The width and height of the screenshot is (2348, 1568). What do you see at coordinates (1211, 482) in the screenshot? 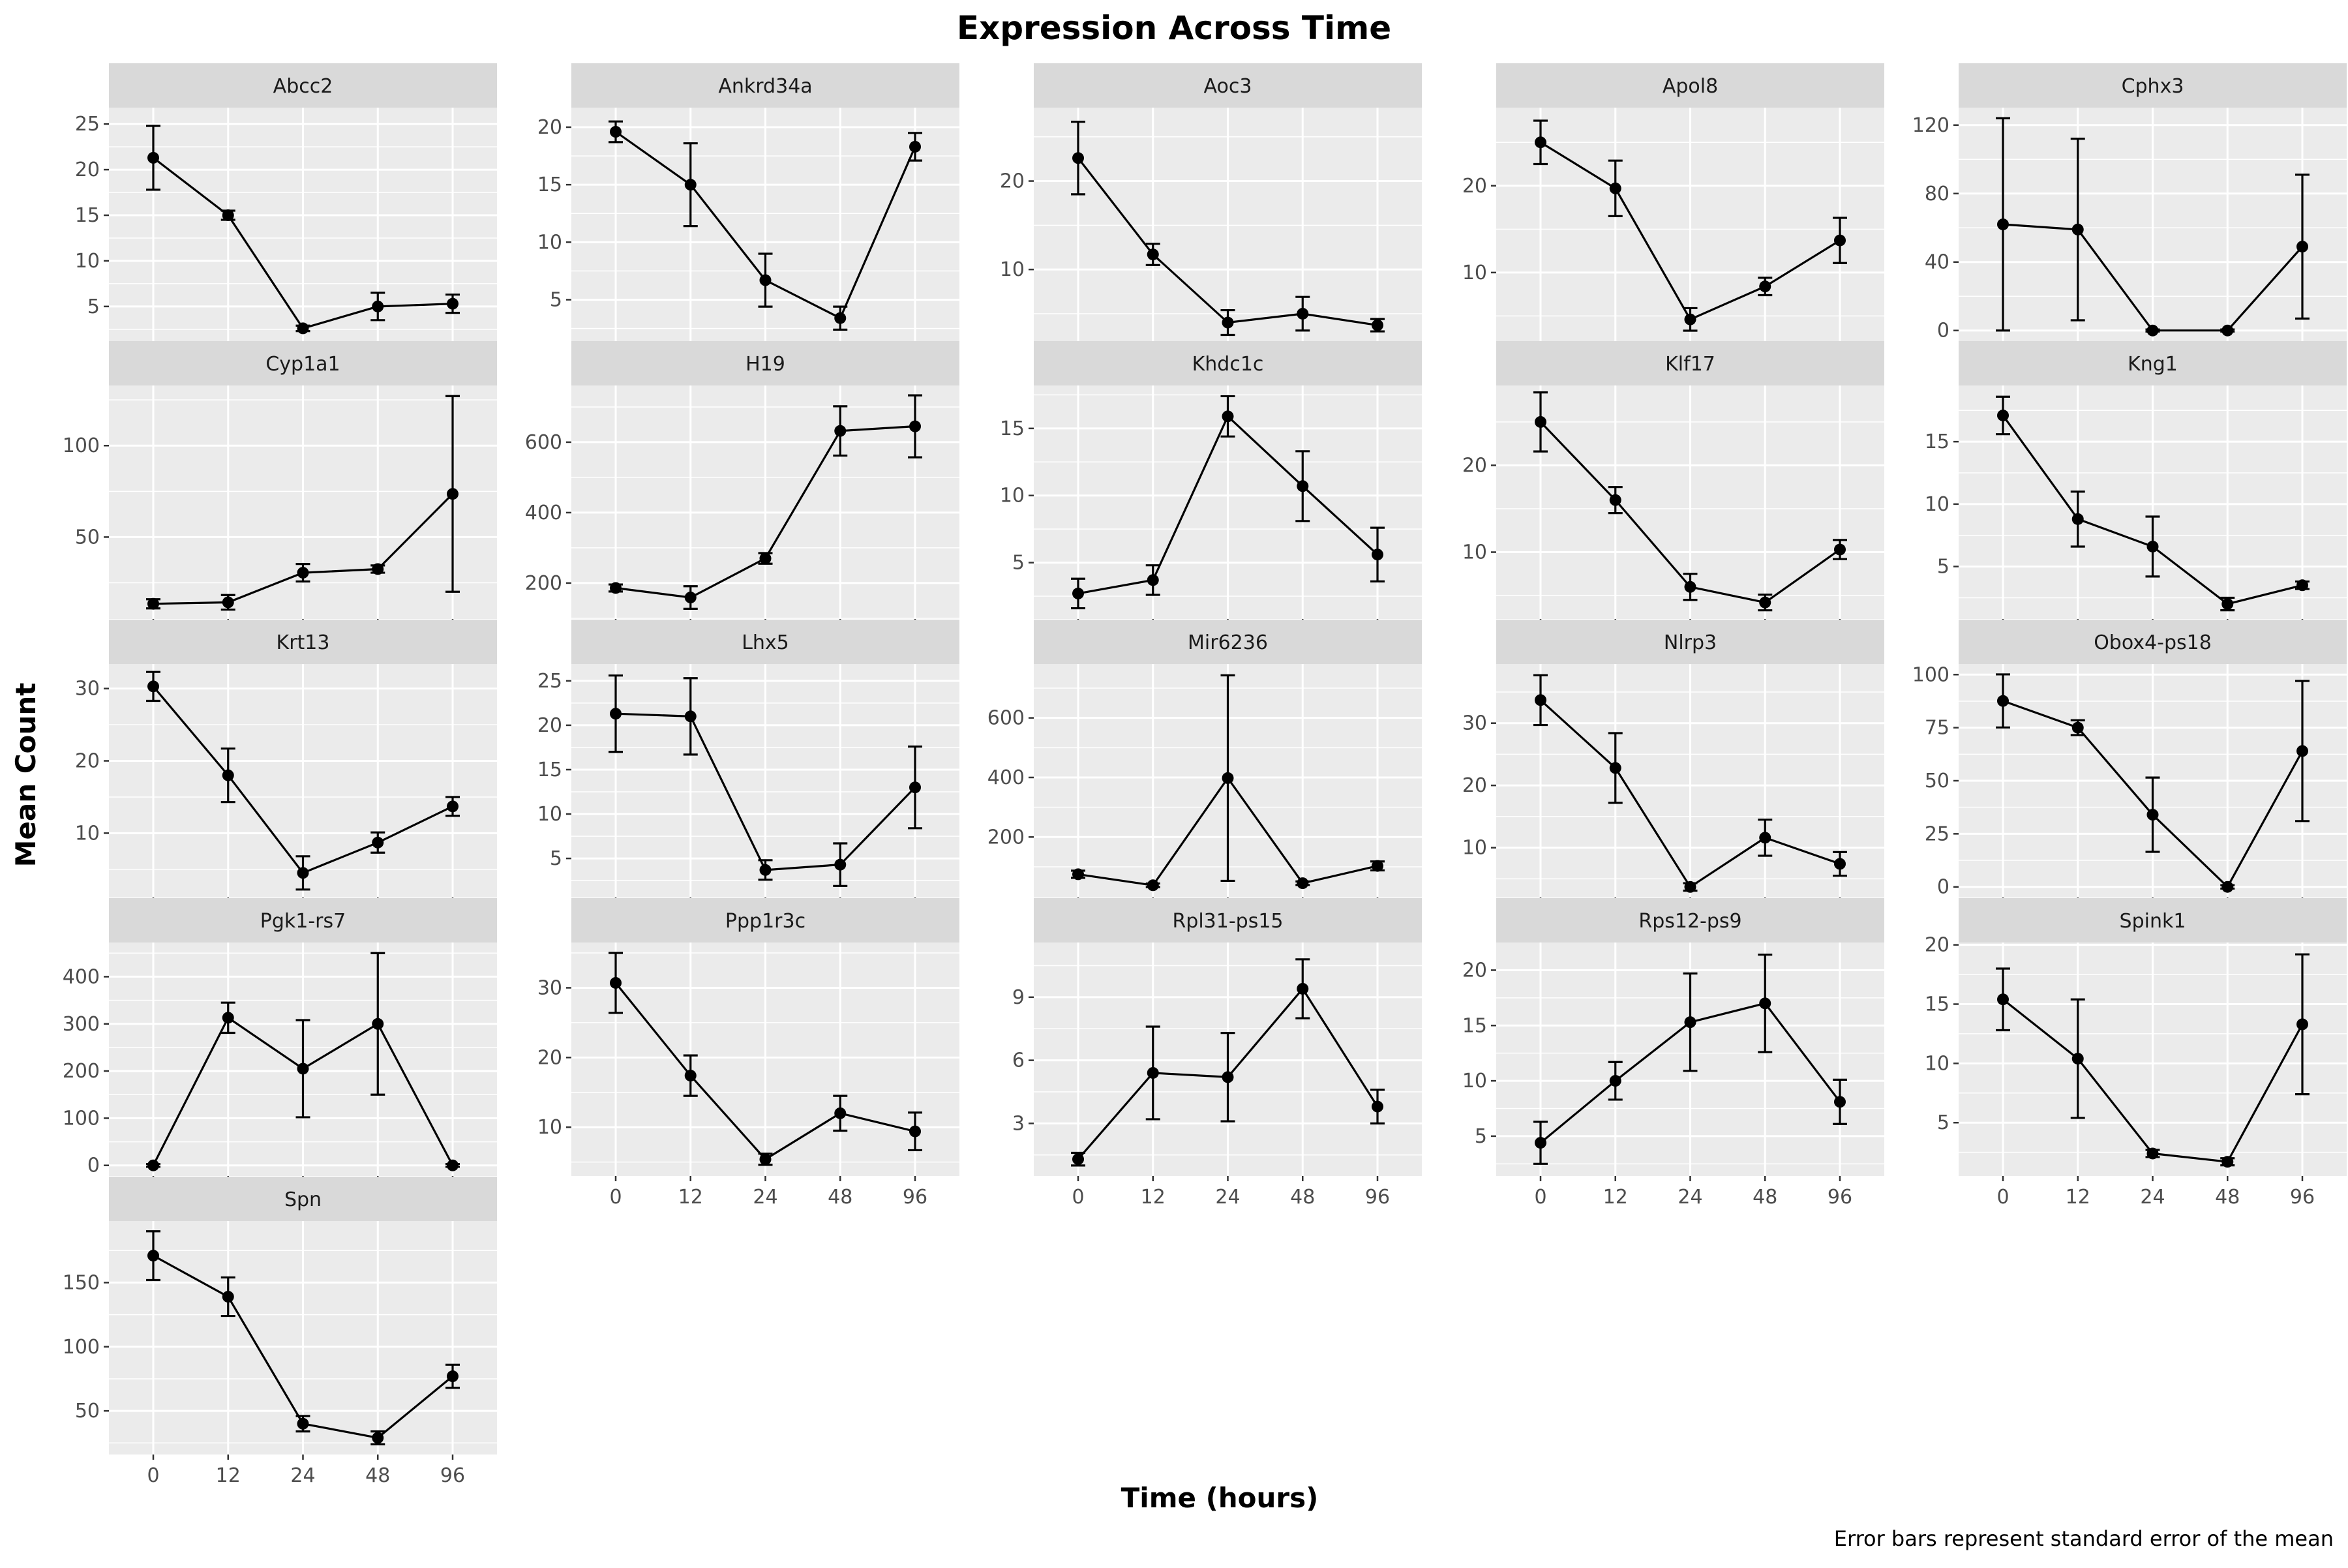
I see `facet-panel-8: Khdc1c 5 10 15` at bounding box center [1211, 482].